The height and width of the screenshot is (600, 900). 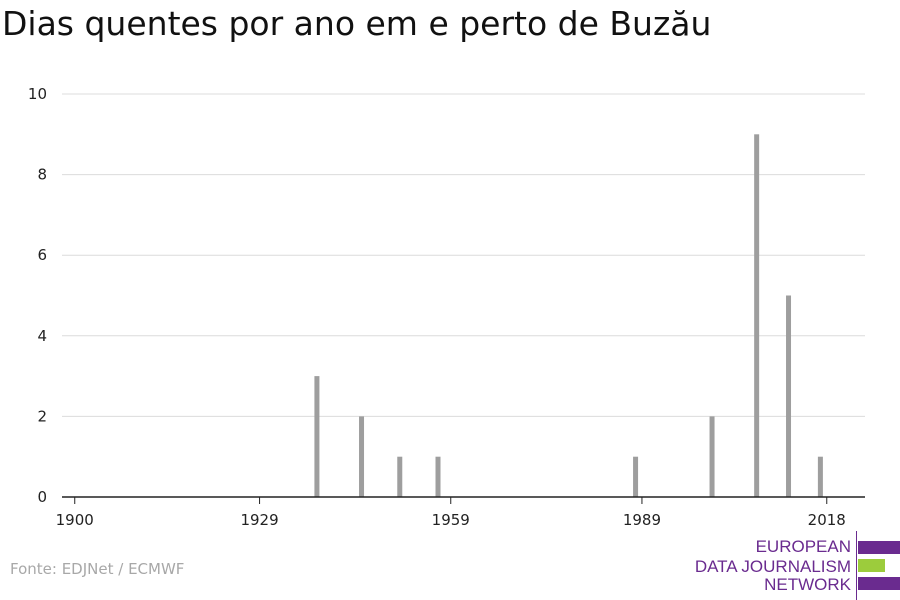 What do you see at coordinates (42, 175) in the screenshot?
I see `y-tick-label-8: 8` at bounding box center [42, 175].